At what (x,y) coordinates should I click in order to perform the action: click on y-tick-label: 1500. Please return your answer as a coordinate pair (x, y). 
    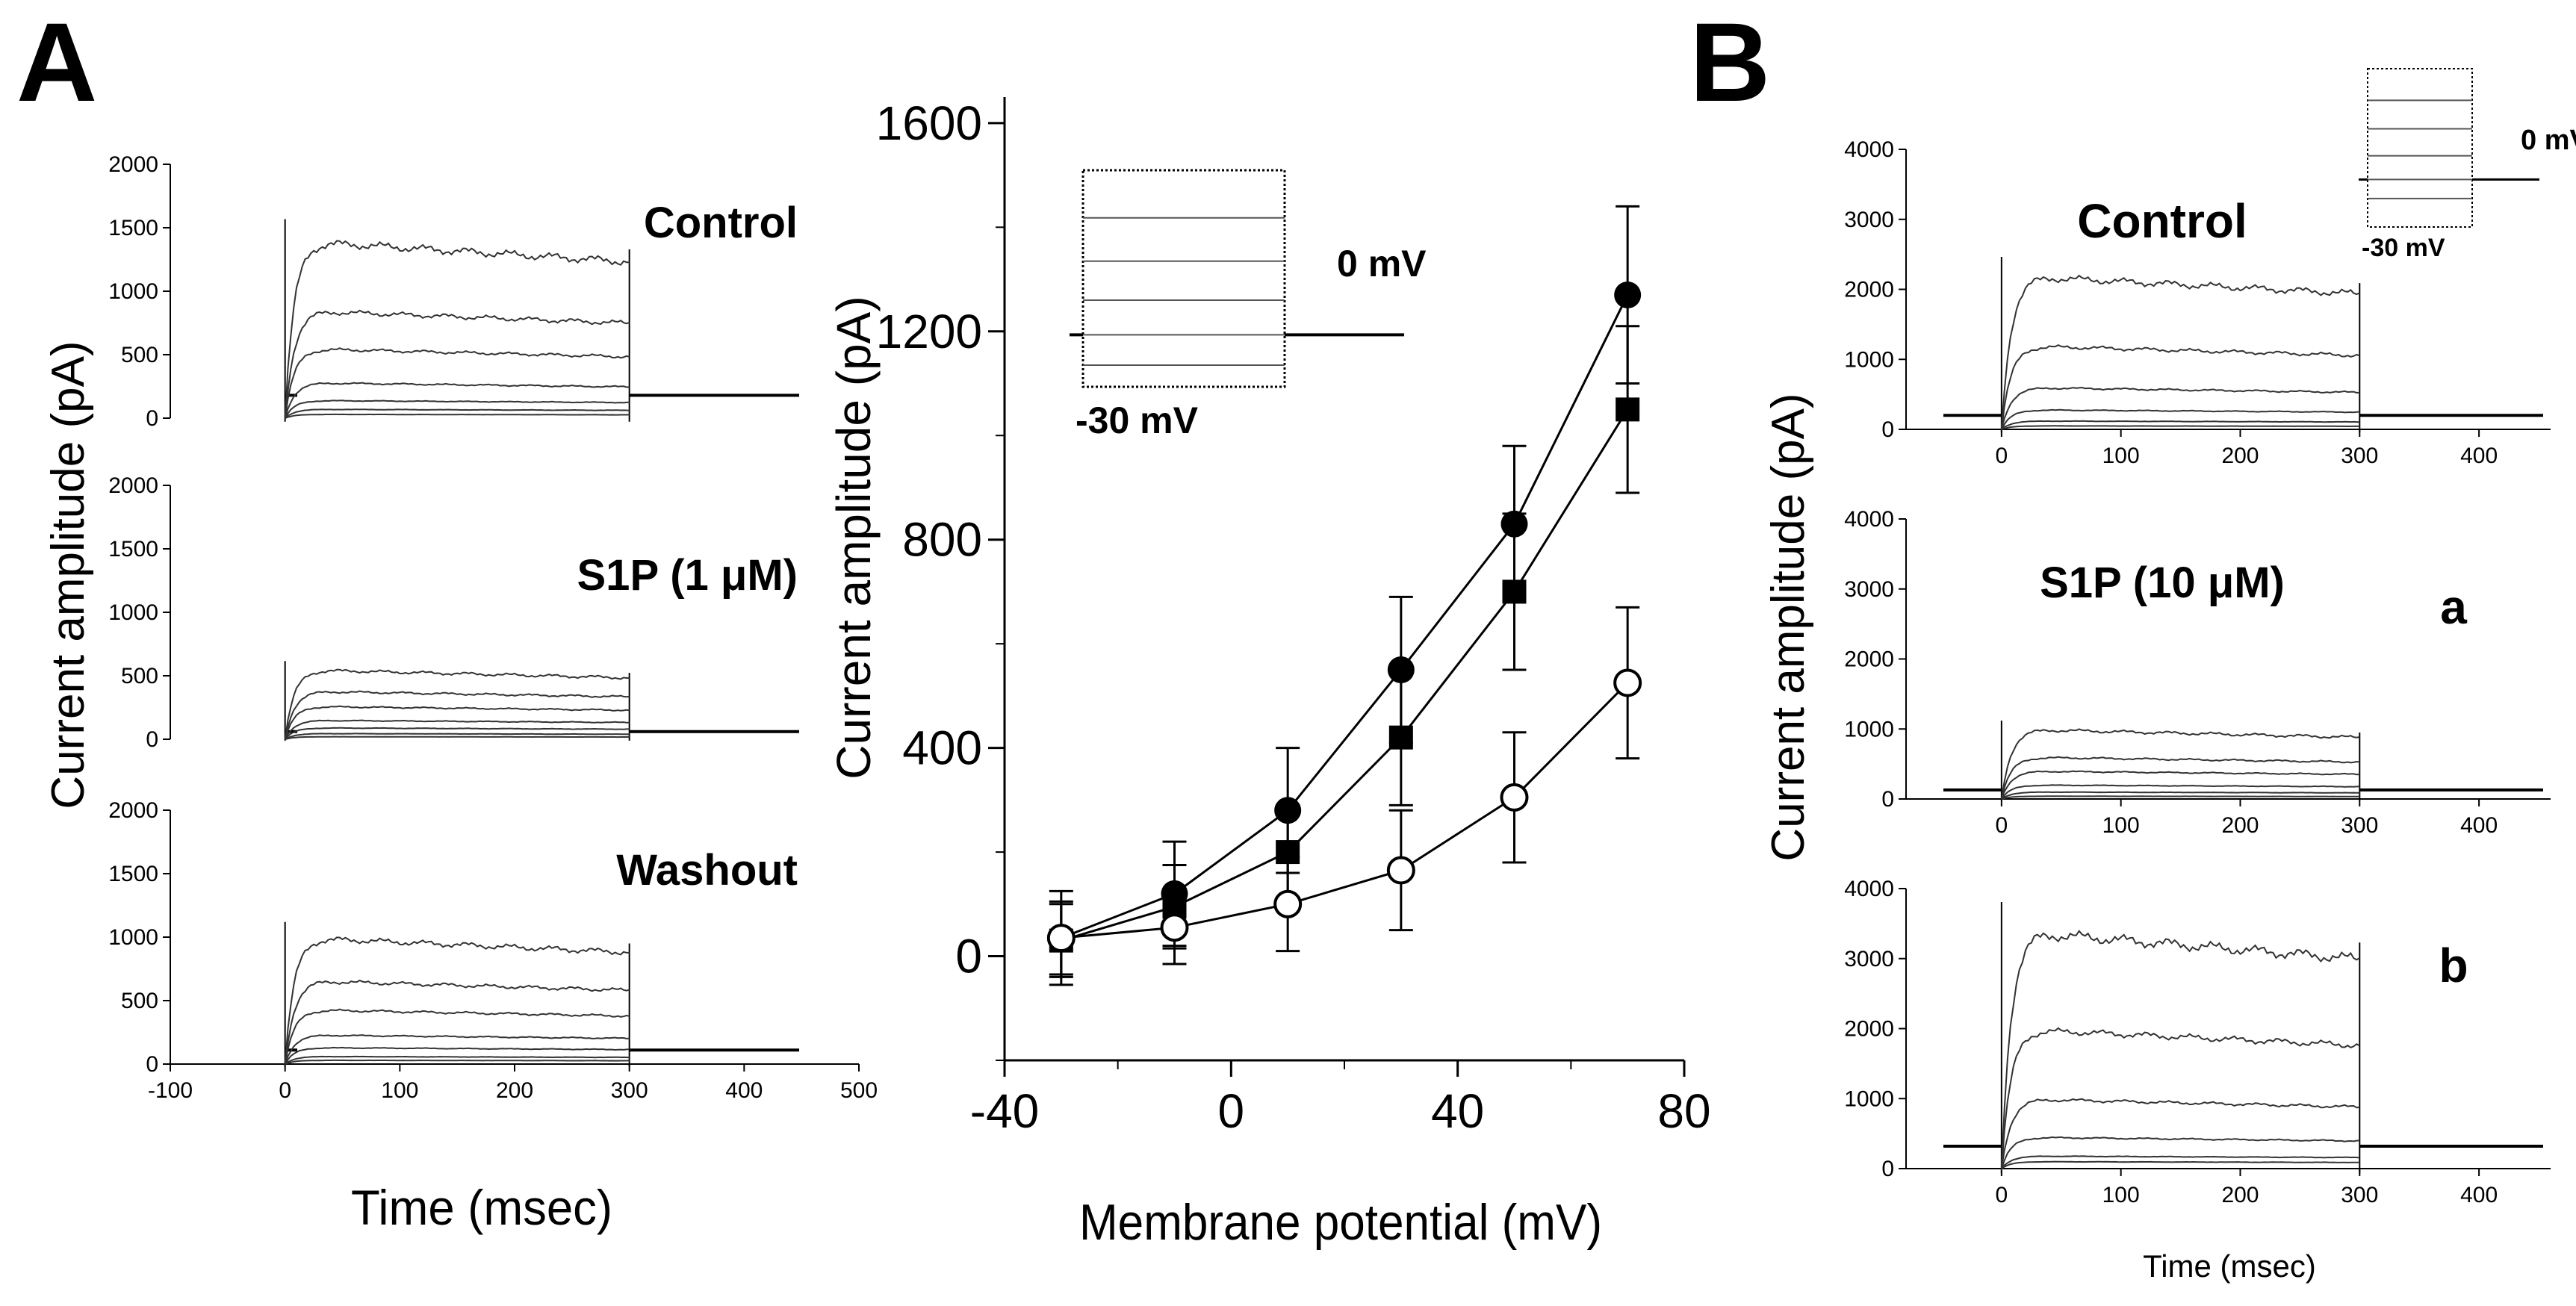
    Looking at the image, I should click on (133, 874).